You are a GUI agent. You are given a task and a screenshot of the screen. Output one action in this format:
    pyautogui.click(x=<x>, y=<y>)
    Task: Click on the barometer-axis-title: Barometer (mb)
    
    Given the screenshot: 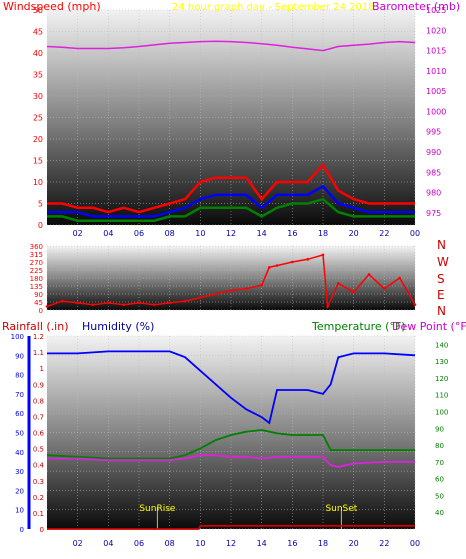 What is the action you would take?
    pyautogui.click(x=416, y=6)
    